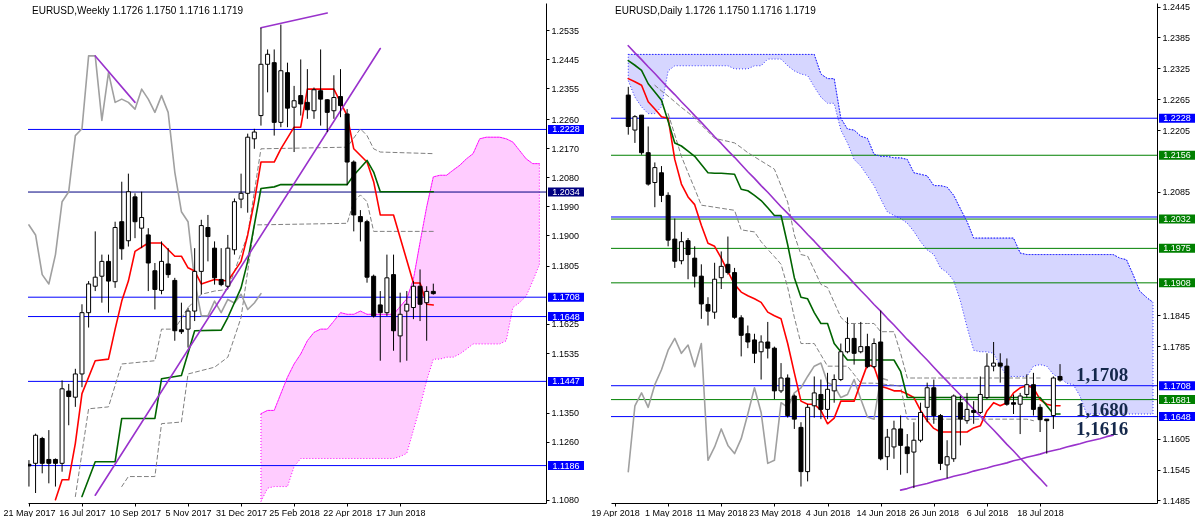 The height and width of the screenshot is (520, 1200). Describe the element at coordinates (565, 206) in the screenshot. I see `y-tick-label: 1.1990` at that location.